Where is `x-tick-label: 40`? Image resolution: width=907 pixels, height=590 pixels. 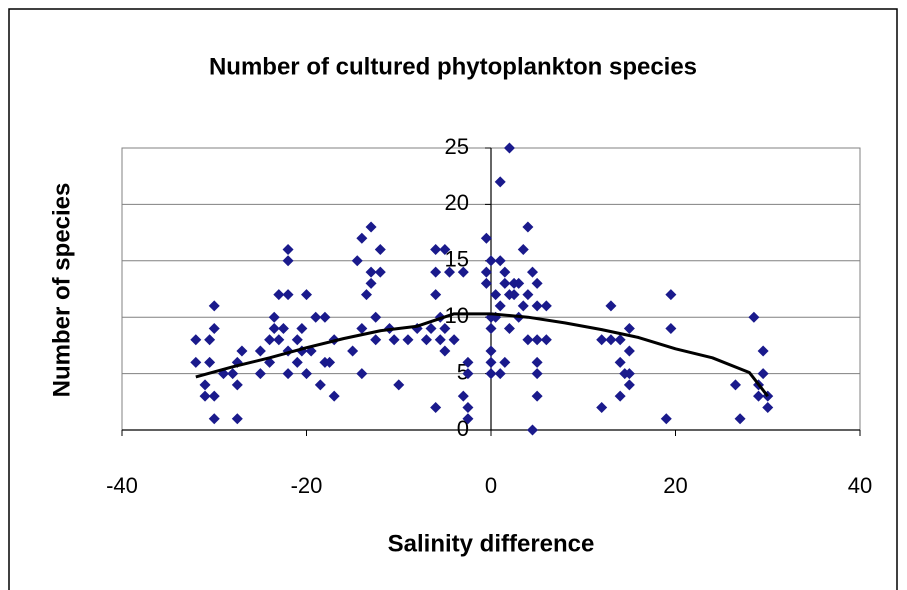
x-tick-label: 40 is located at coordinates (860, 485).